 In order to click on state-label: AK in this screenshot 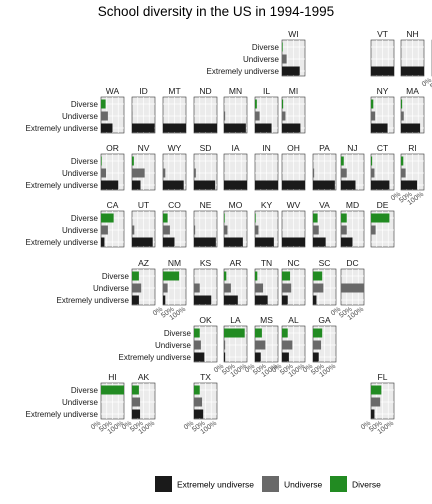, I will do `click(144, 377)`.